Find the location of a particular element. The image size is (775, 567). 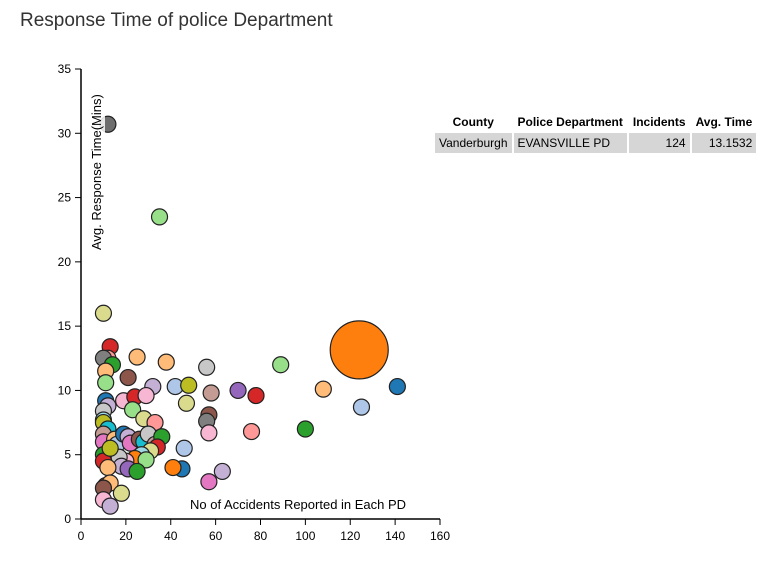

x-tick-label: 60 is located at coordinates (216, 536).